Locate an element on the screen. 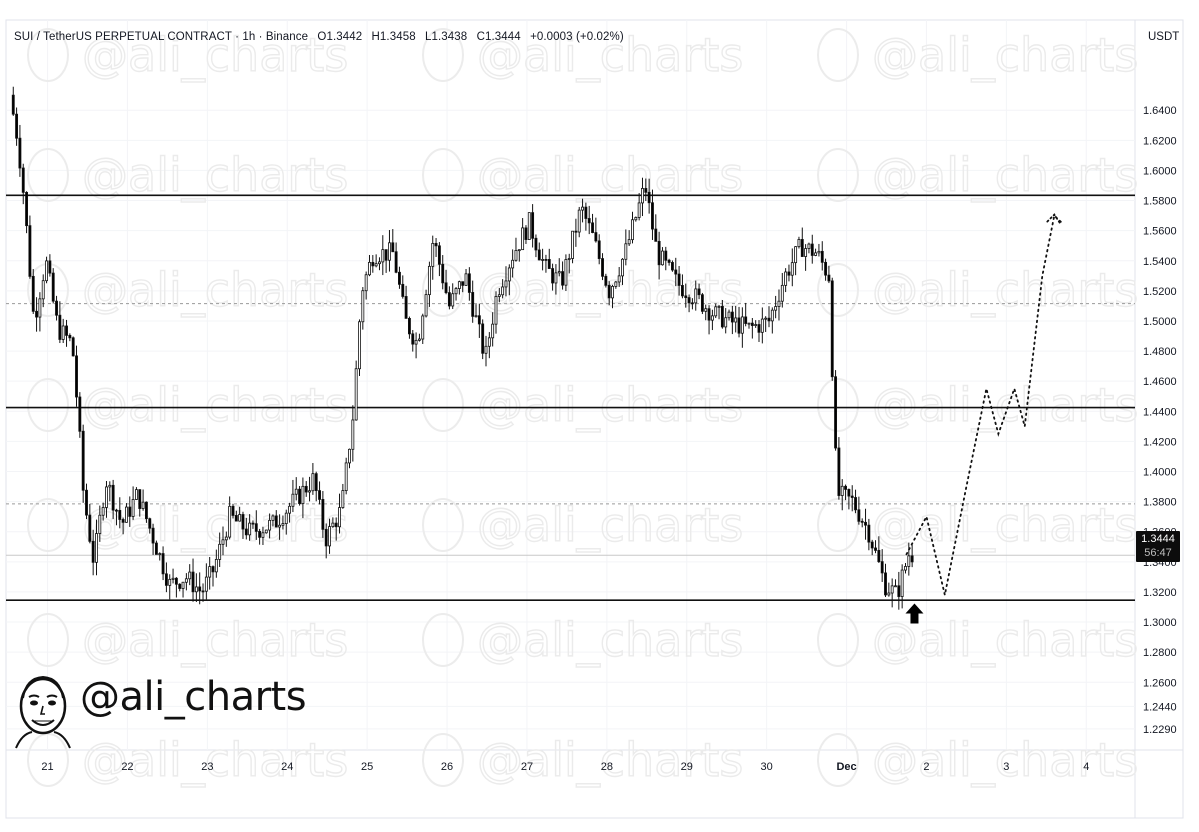  x-tick-label: 23 is located at coordinates (207, 767).